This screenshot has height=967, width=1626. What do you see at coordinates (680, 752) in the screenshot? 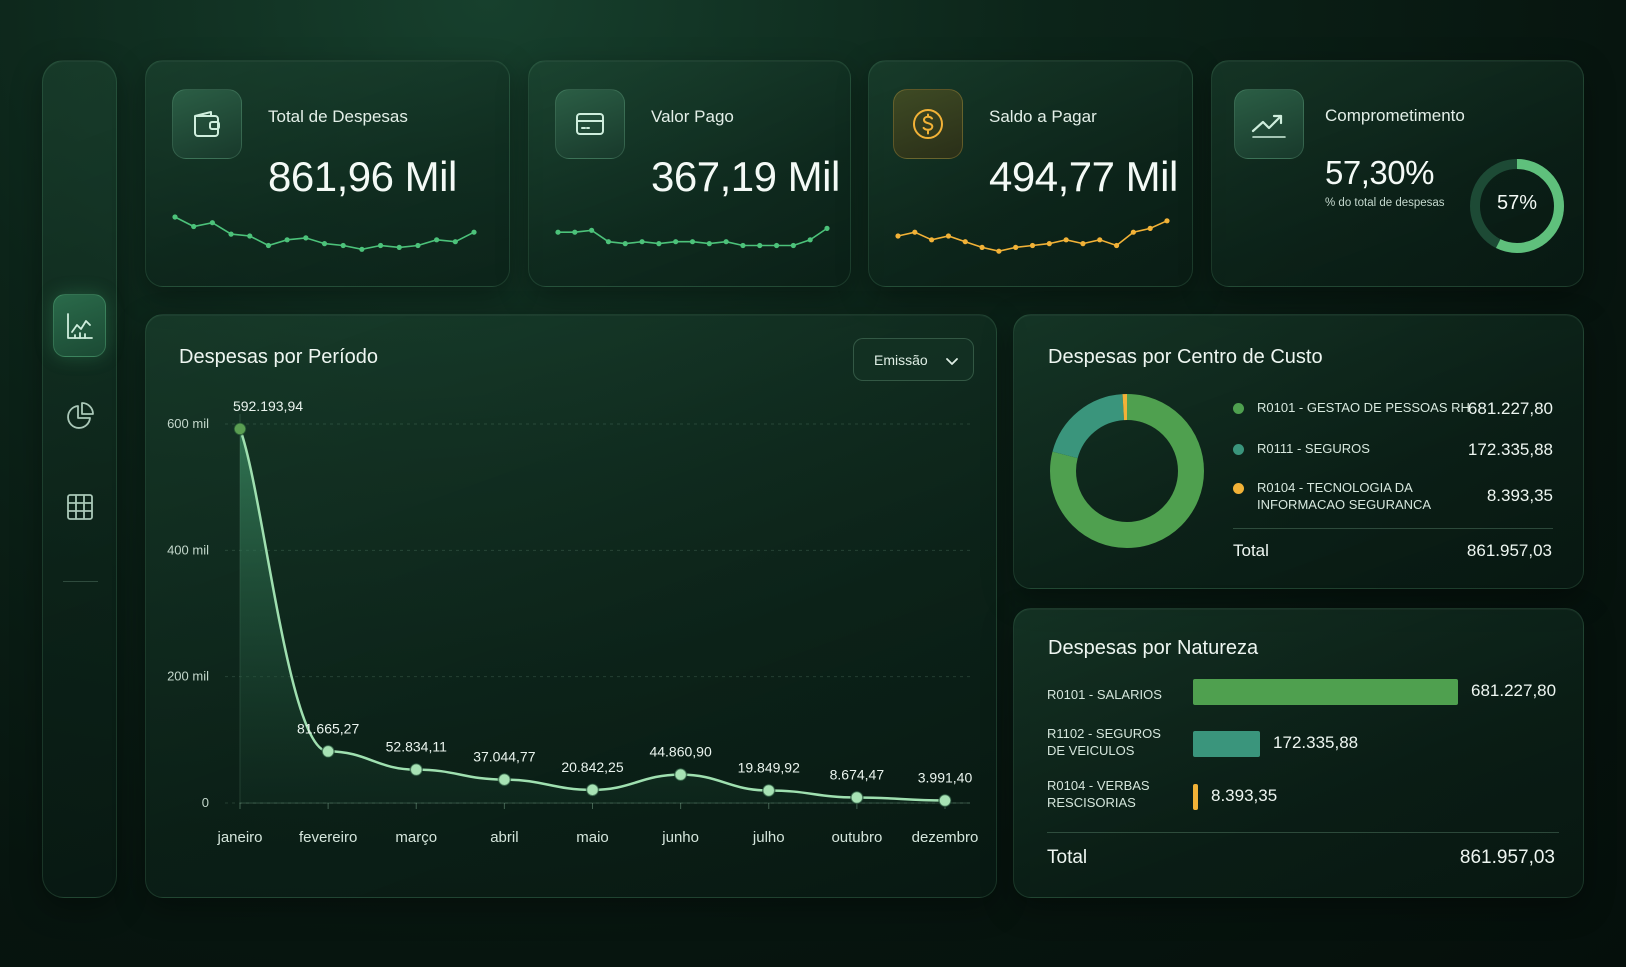
I see `data-label: 44.860,90` at bounding box center [680, 752].